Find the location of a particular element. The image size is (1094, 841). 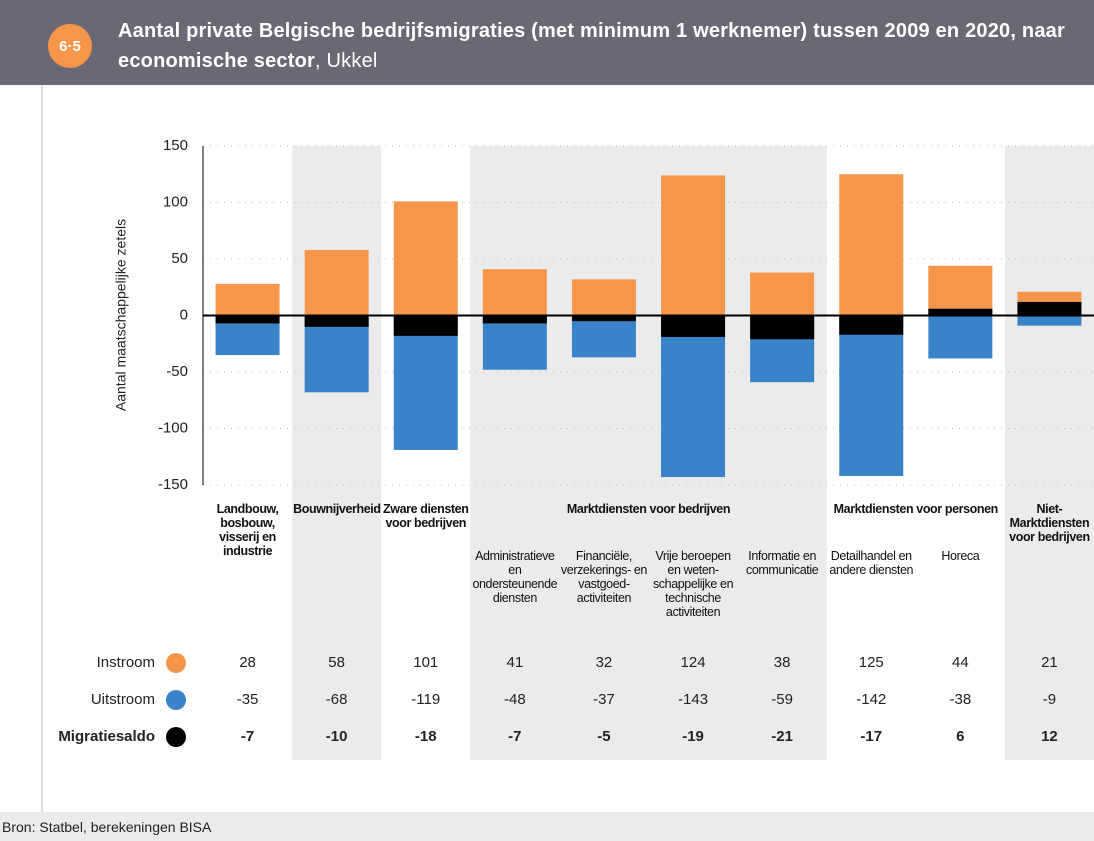

value-label: -18 is located at coordinates (426, 736).